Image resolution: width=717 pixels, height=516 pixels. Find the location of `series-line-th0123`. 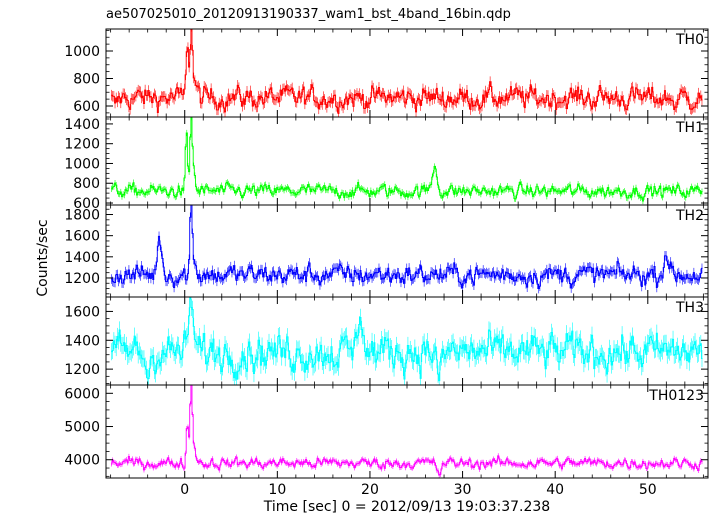

series-line-th0123 is located at coordinates (407, 430).